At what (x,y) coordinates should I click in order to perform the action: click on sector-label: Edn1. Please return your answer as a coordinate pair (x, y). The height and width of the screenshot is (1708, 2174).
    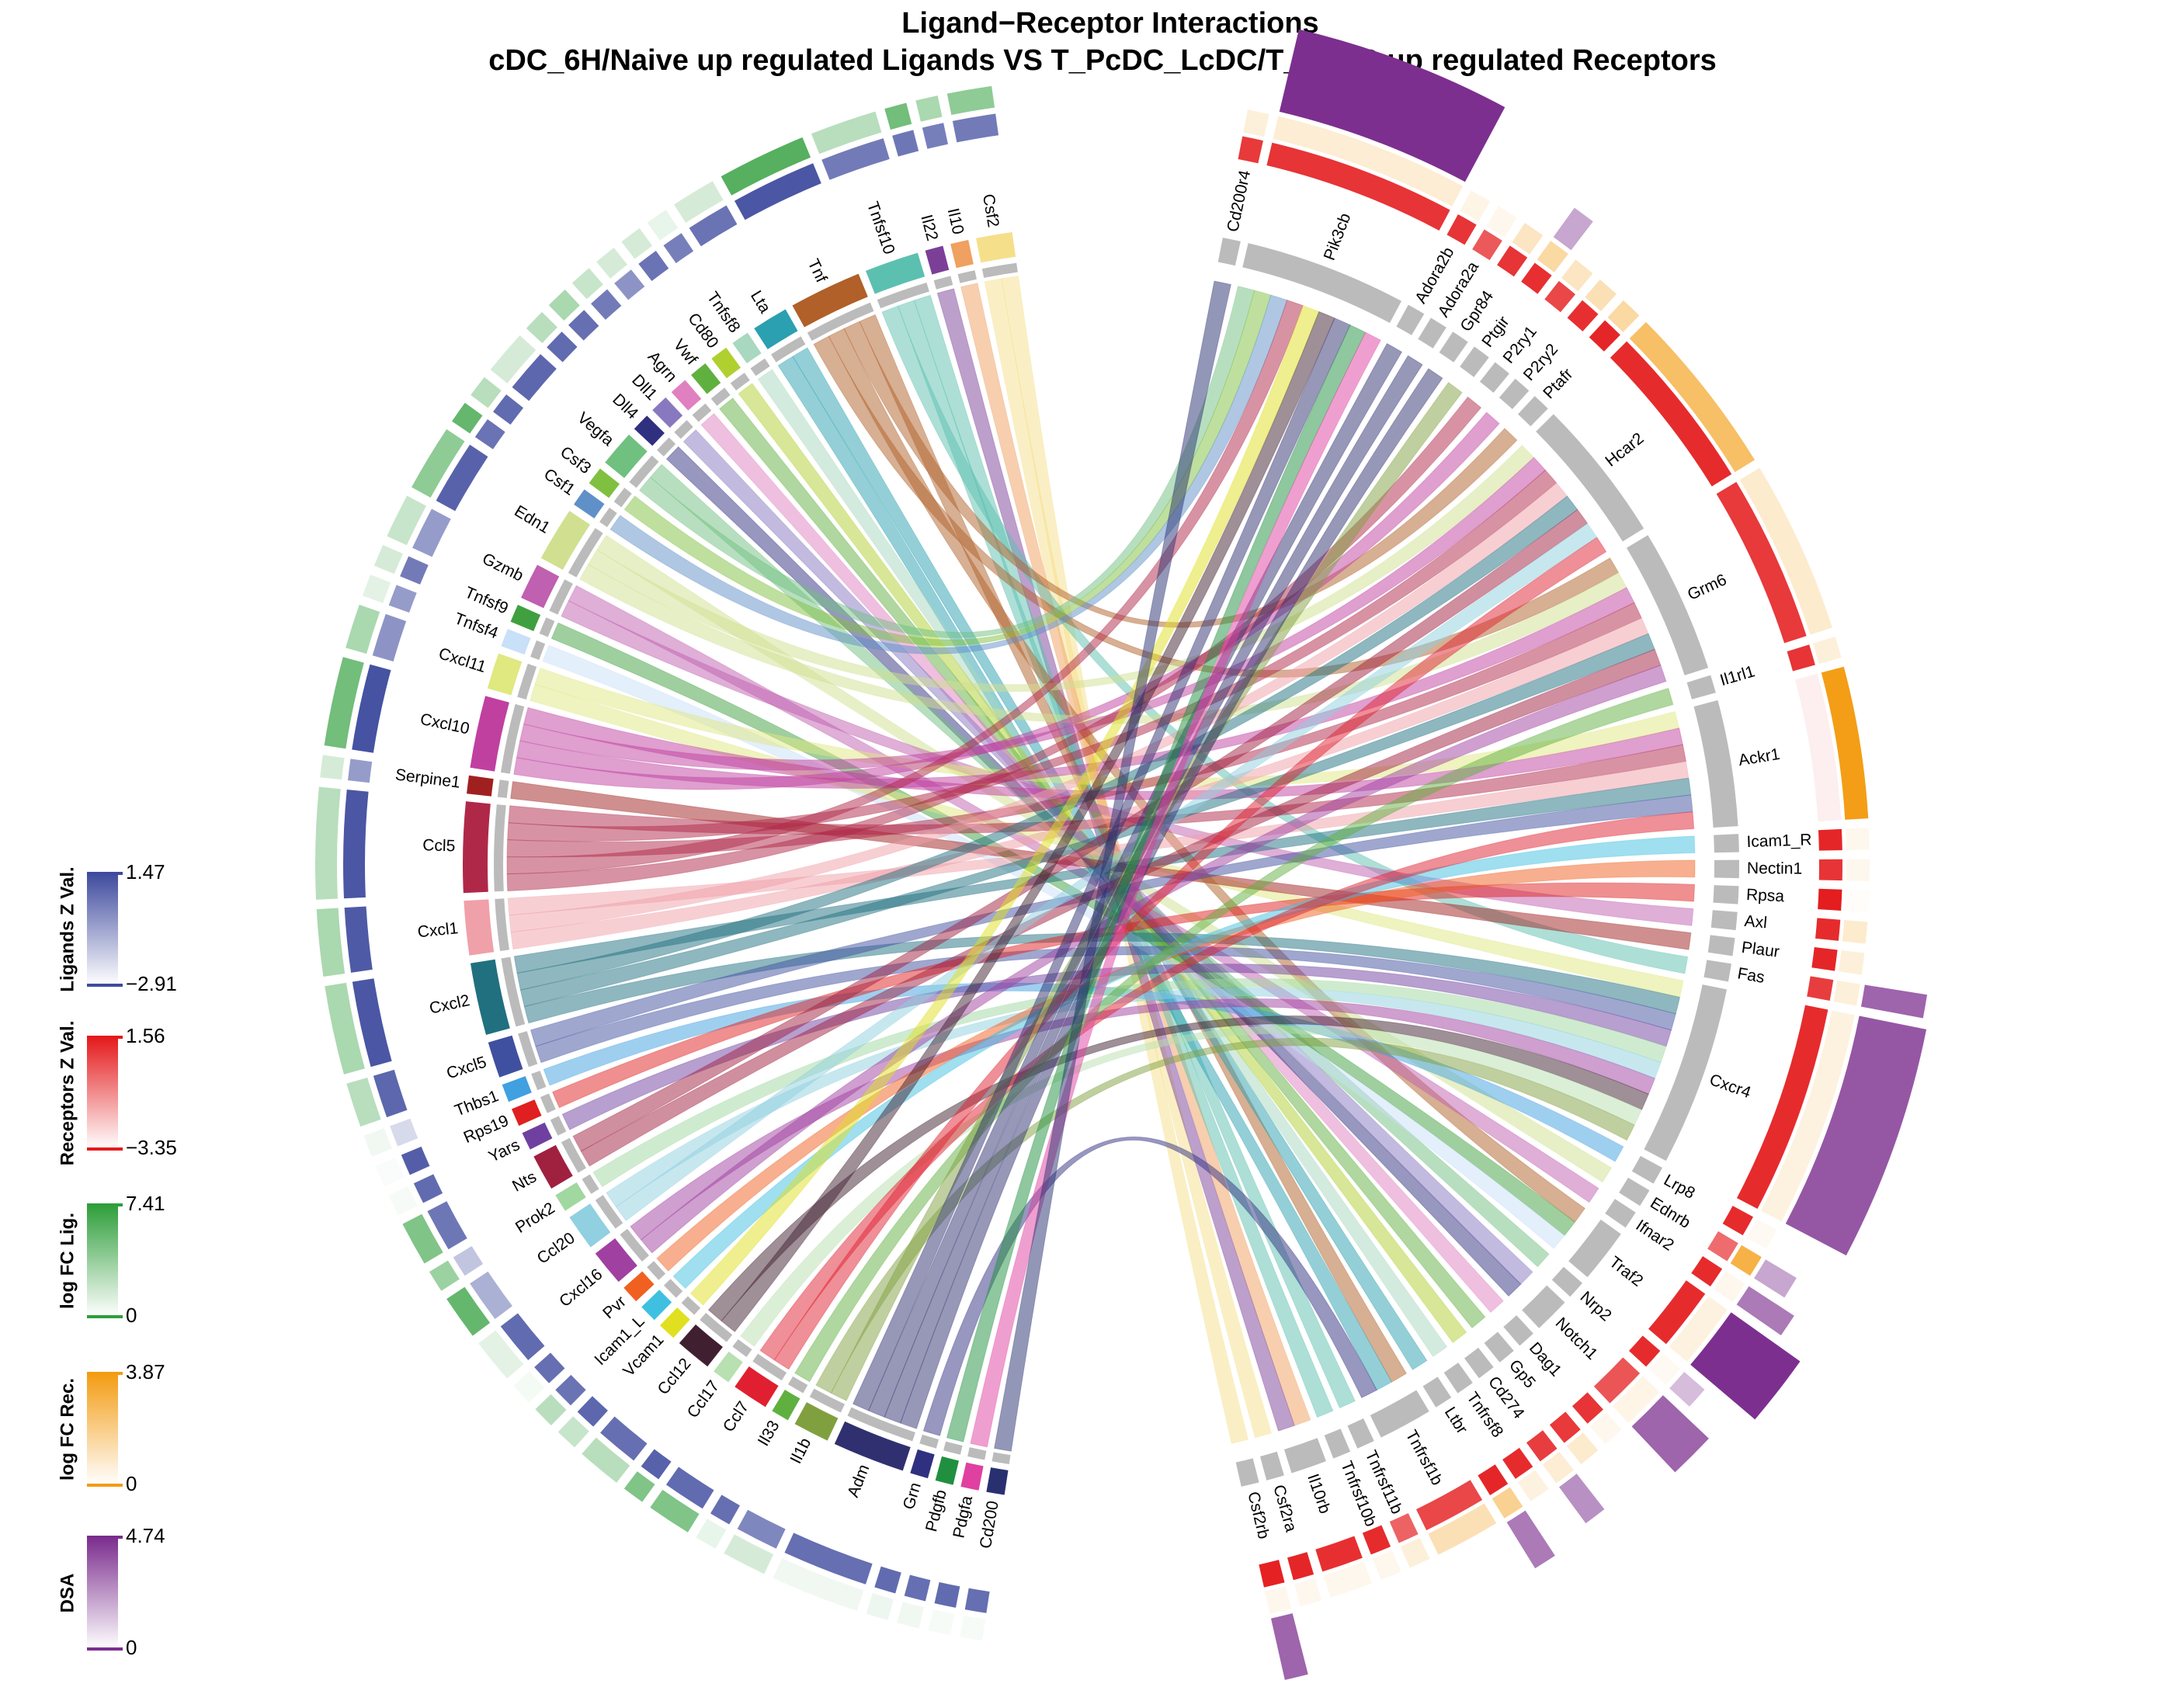
    Looking at the image, I should click on (532, 519).